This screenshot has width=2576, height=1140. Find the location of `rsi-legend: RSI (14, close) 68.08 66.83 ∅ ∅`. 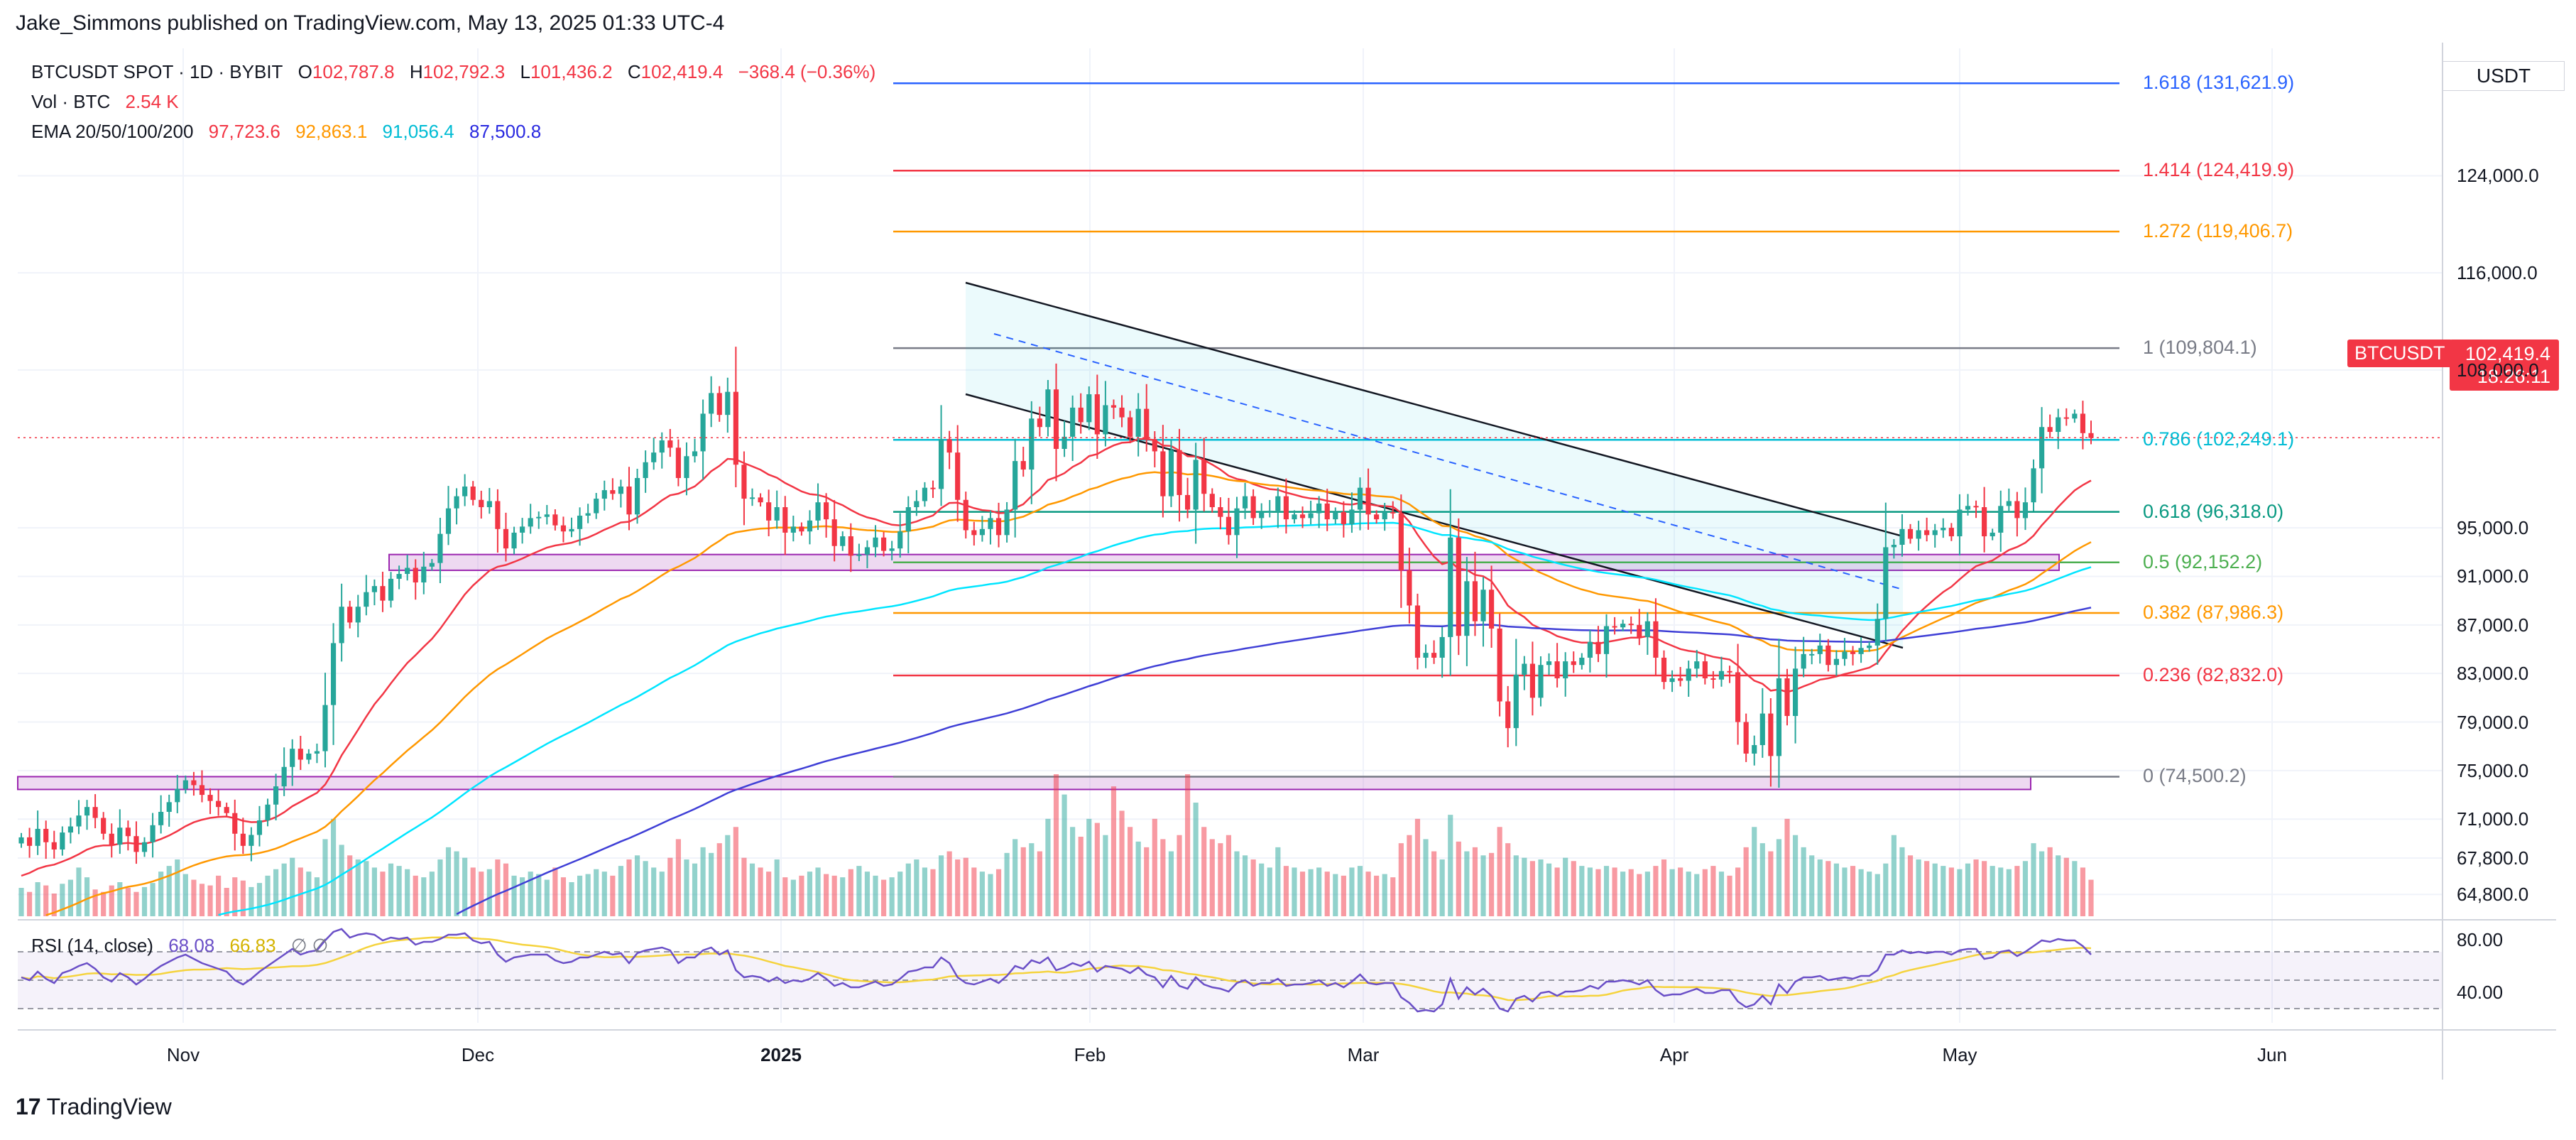

rsi-legend: RSI (14, close) 68.08 66.83 ∅ ∅ is located at coordinates (184, 946).